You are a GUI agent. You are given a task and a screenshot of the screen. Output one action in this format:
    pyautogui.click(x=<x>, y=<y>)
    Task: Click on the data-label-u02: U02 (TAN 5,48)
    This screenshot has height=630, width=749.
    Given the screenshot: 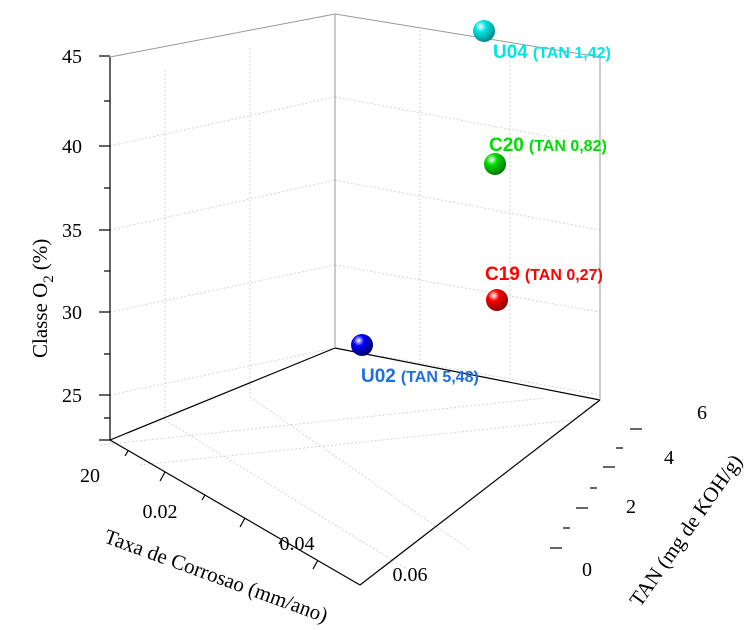 What is the action you would take?
    pyautogui.click(x=420, y=376)
    